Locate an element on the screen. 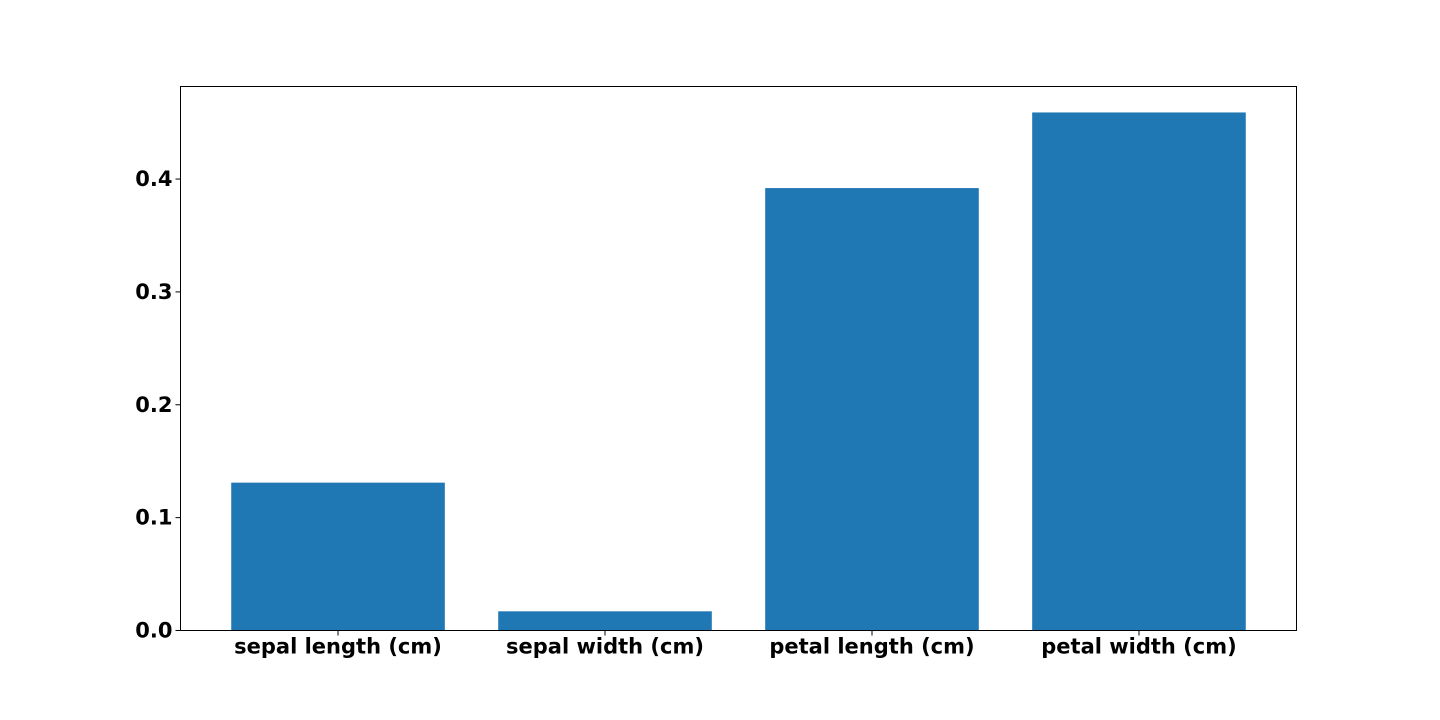 The width and height of the screenshot is (1440, 720). x-tick-label-1: sepal width (cm) is located at coordinates (605, 647).